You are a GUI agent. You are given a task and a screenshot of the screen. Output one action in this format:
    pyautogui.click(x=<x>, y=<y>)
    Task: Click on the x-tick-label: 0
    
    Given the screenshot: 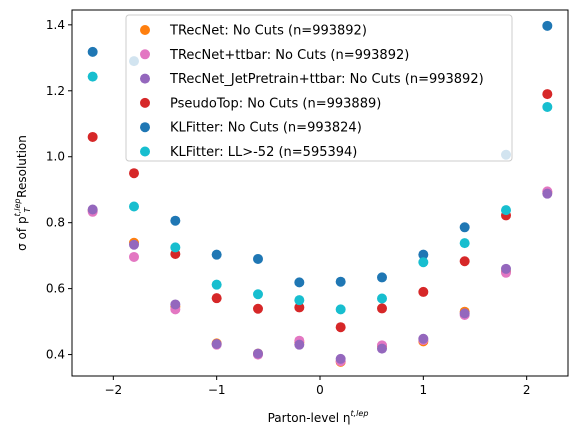 What is the action you would take?
    pyautogui.click(x=320, y=390)
    